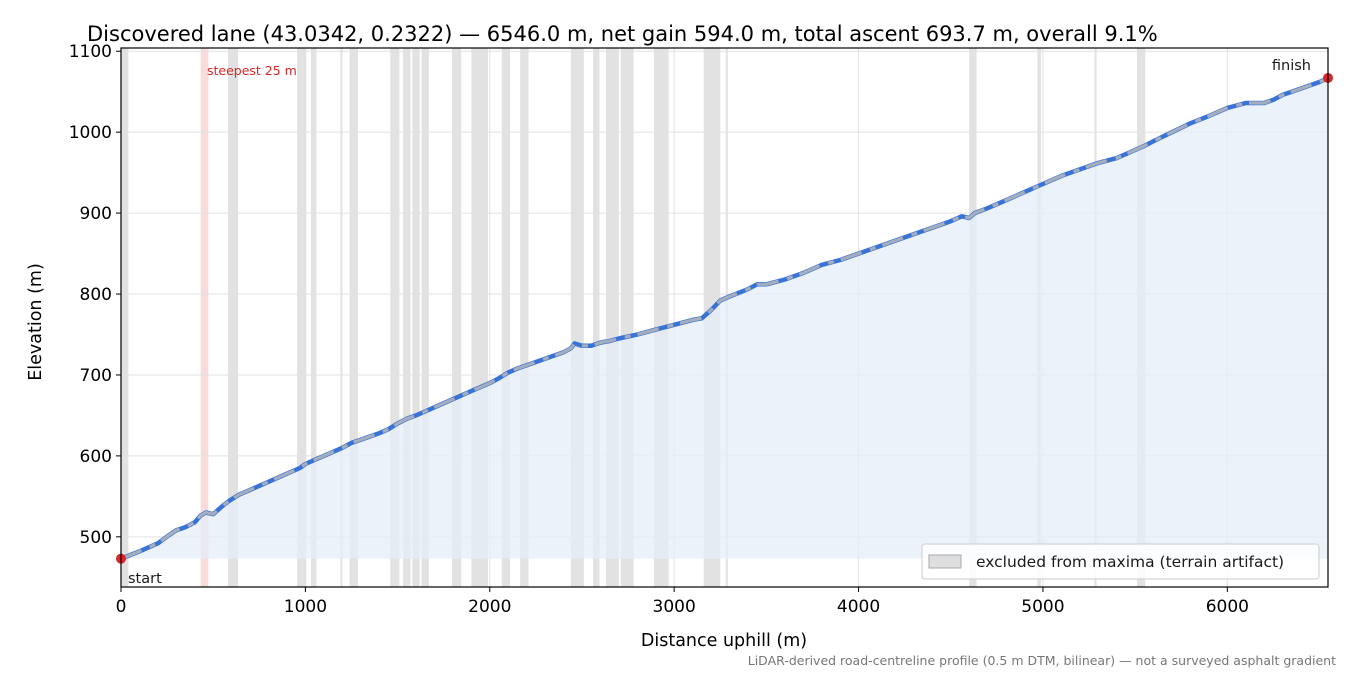  I want to click on y-tick-label: 700, so click(96, 376).